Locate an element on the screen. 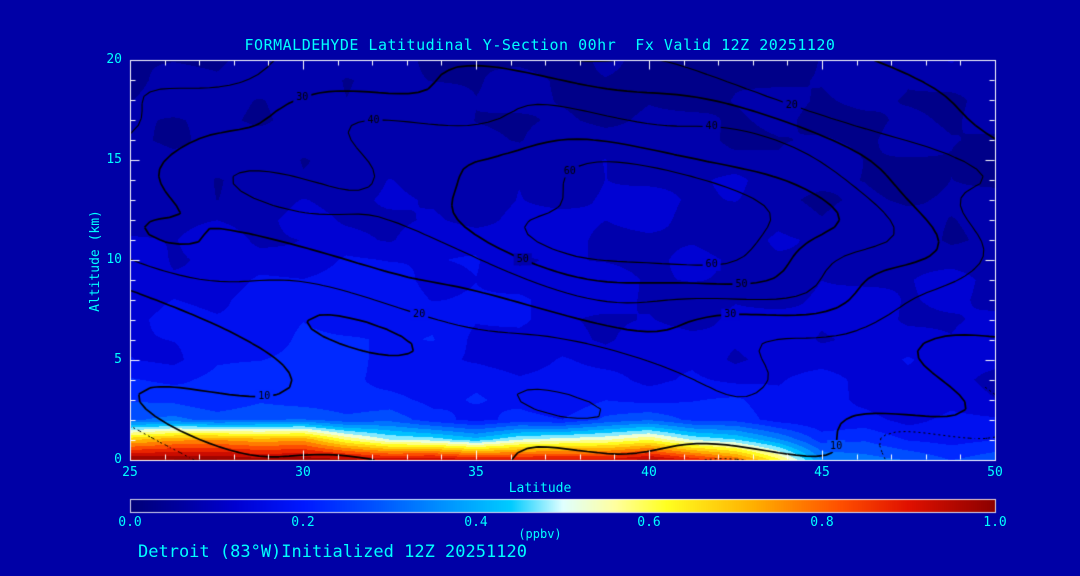  colorbar-tick-label: 0.4 is located at coordinates (476, 522).